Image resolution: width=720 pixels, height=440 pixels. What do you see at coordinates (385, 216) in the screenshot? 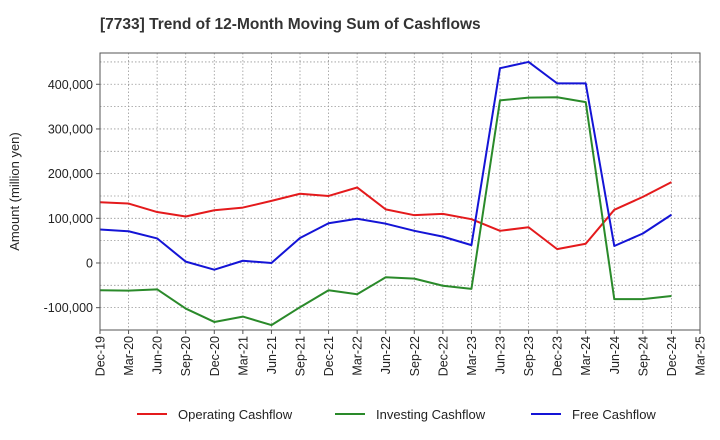
I see `operating-cashflow-line` at bounding box center [385, 216].